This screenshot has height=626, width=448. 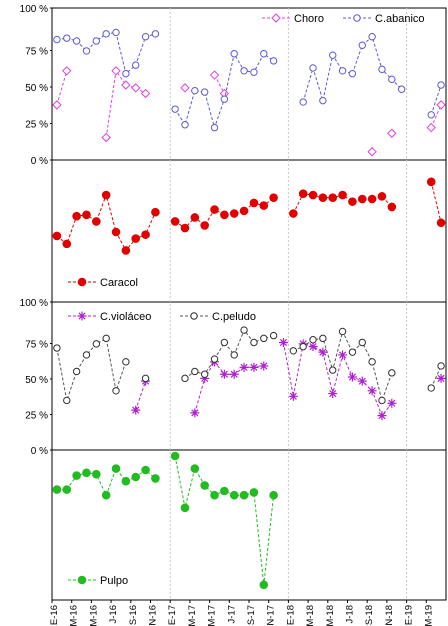 I want to click on legend-label: C.abanico, so click(x=400, y=19).